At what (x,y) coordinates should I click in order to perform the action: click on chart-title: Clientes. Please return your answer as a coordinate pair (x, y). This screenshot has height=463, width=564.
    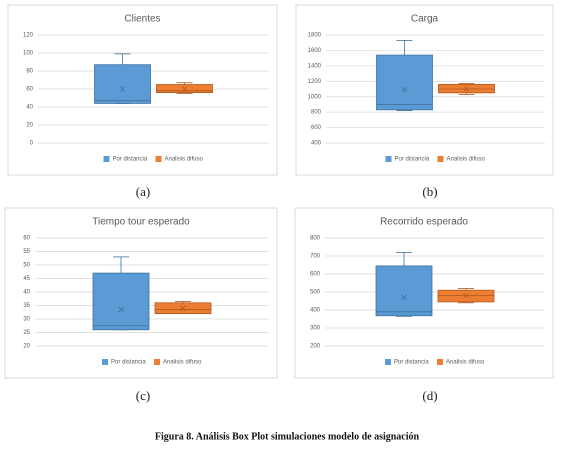
    Looking at the image, I should click on (142, 19).